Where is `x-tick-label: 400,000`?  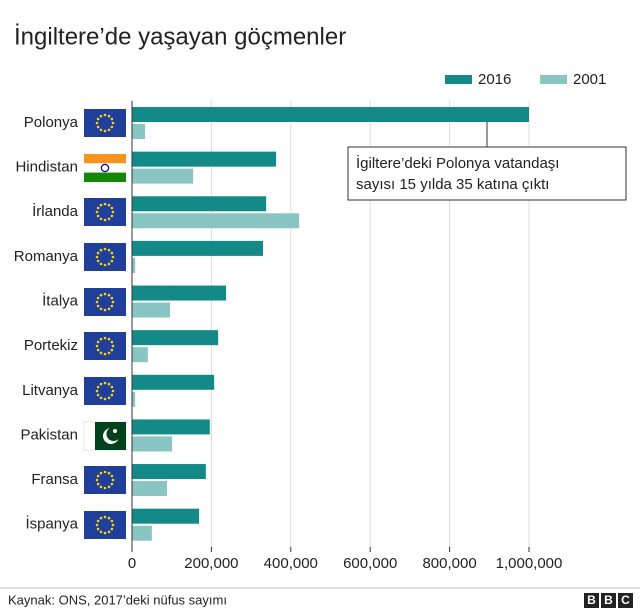 x-tick-label: 400,000 is located at coordinates (291, 563).